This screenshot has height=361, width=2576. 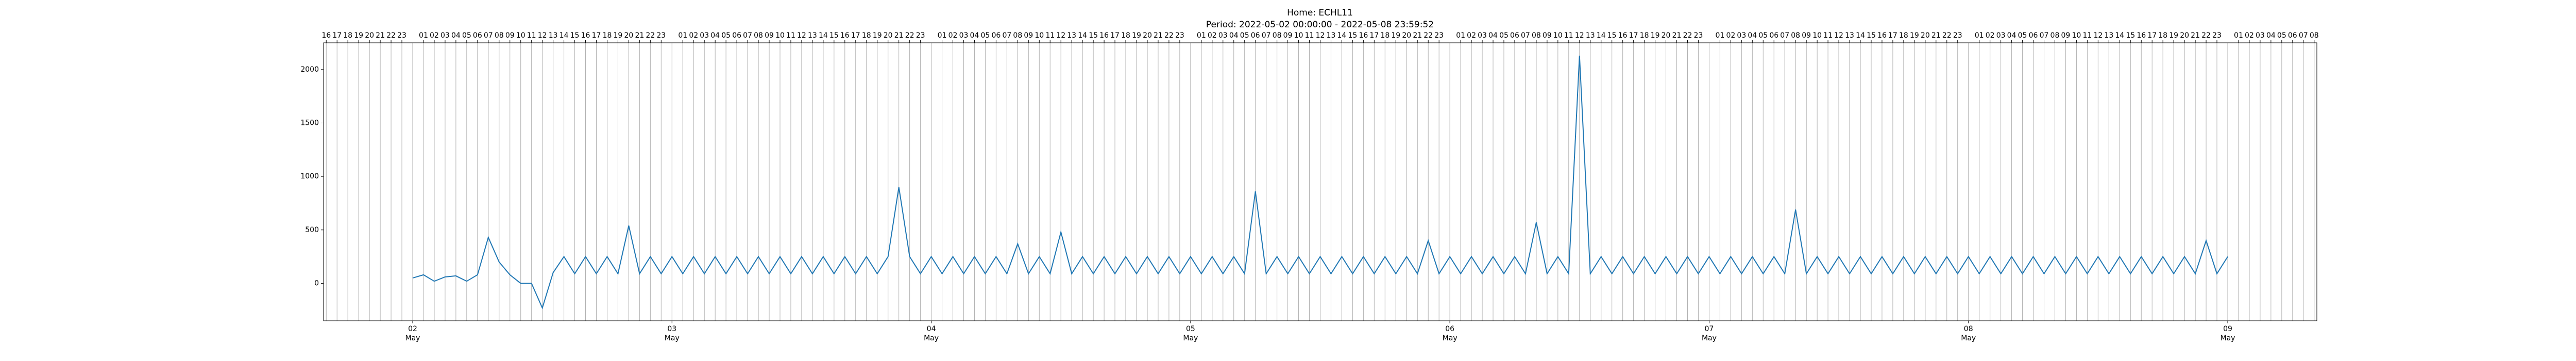 What do you see at coordinates (1968, 329) in the screenshot?
I see `x-tick-label-line: 08` at bounding box center [1968, 329].